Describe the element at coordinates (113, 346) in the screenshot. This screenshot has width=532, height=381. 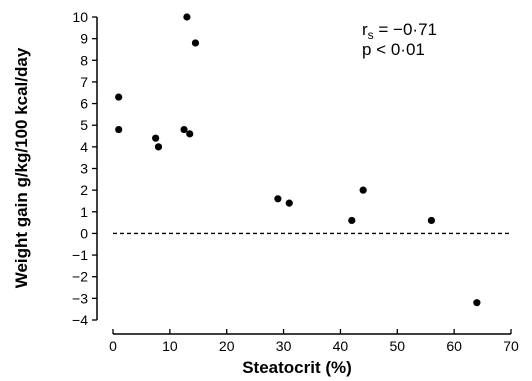
I see `x-tick-label: 0` at that location.